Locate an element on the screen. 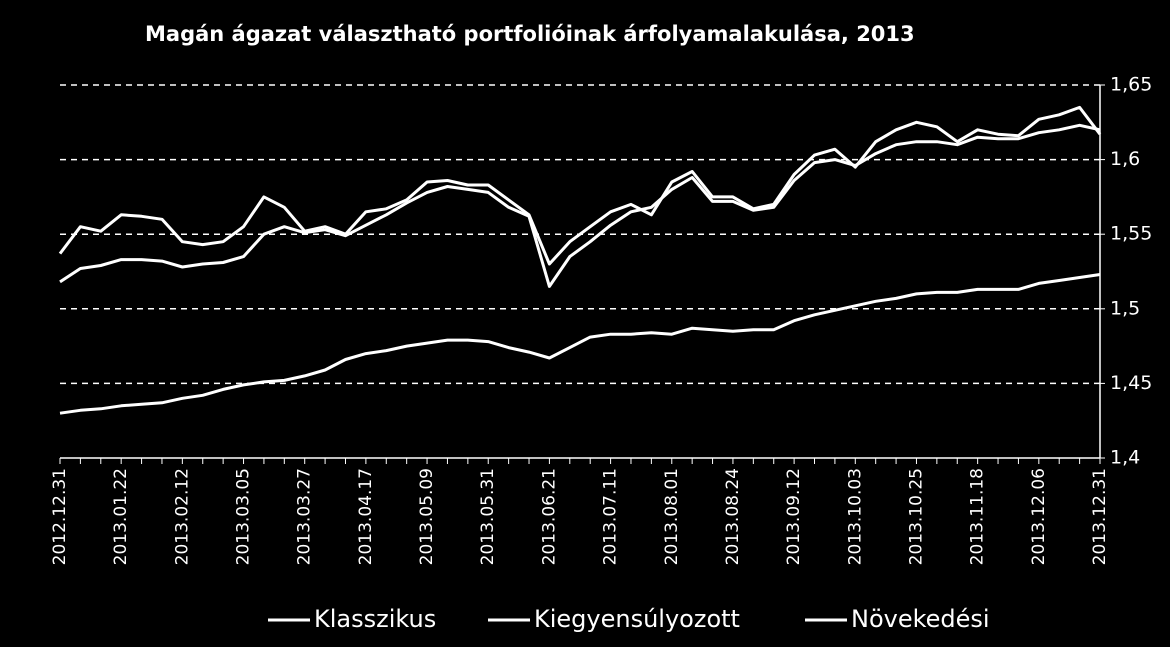 This screenshot has width=1170, height=647. legend-label: Növekedési is located at coordinates (920, 619).